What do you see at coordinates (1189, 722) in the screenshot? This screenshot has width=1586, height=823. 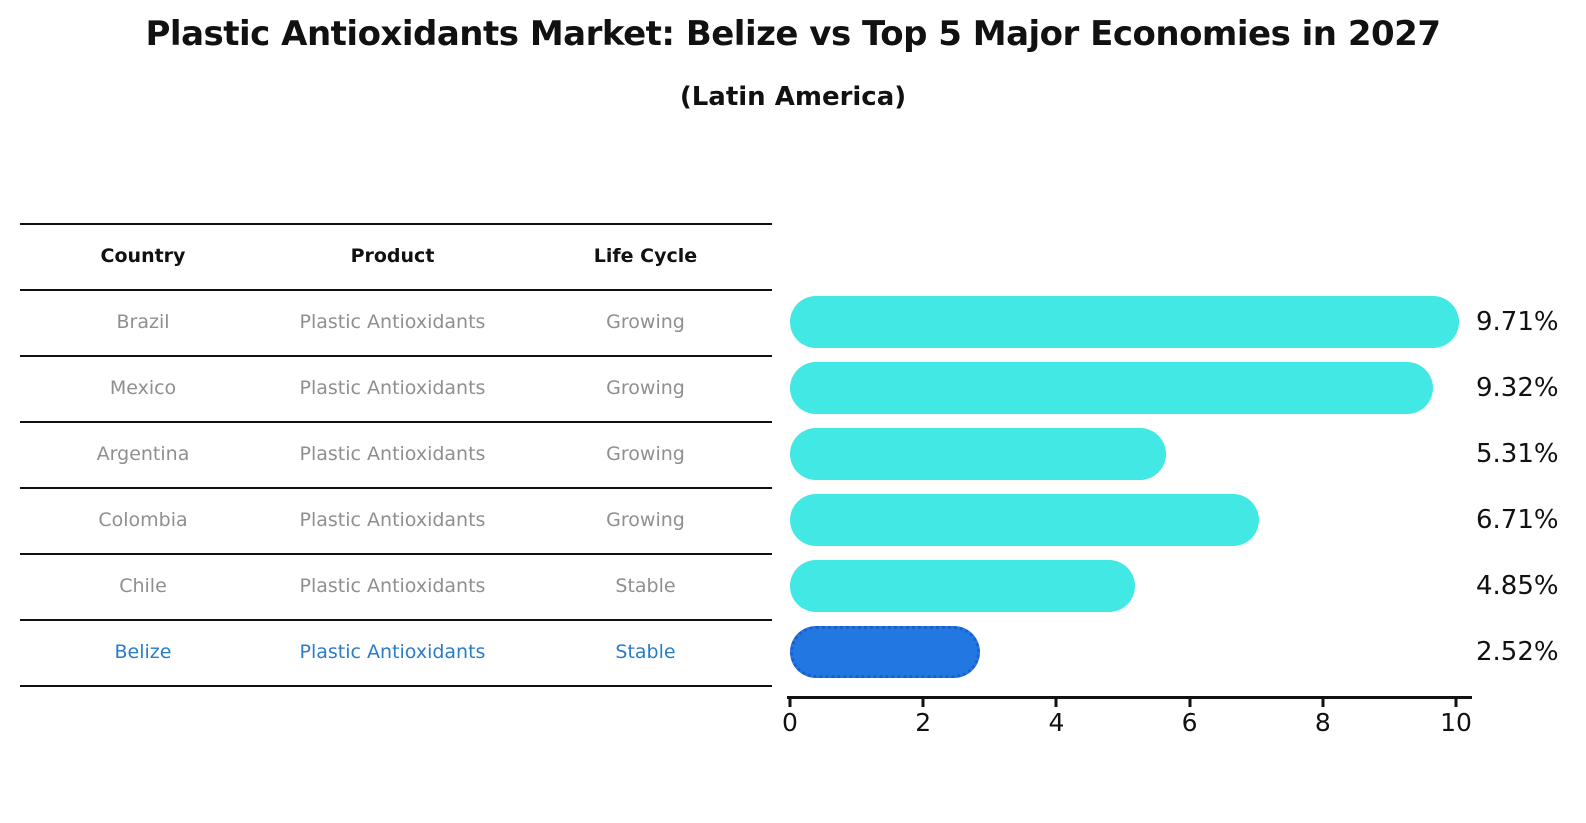 I see `x-axis-tick-label: 6` at bounding box center [1189, 722].